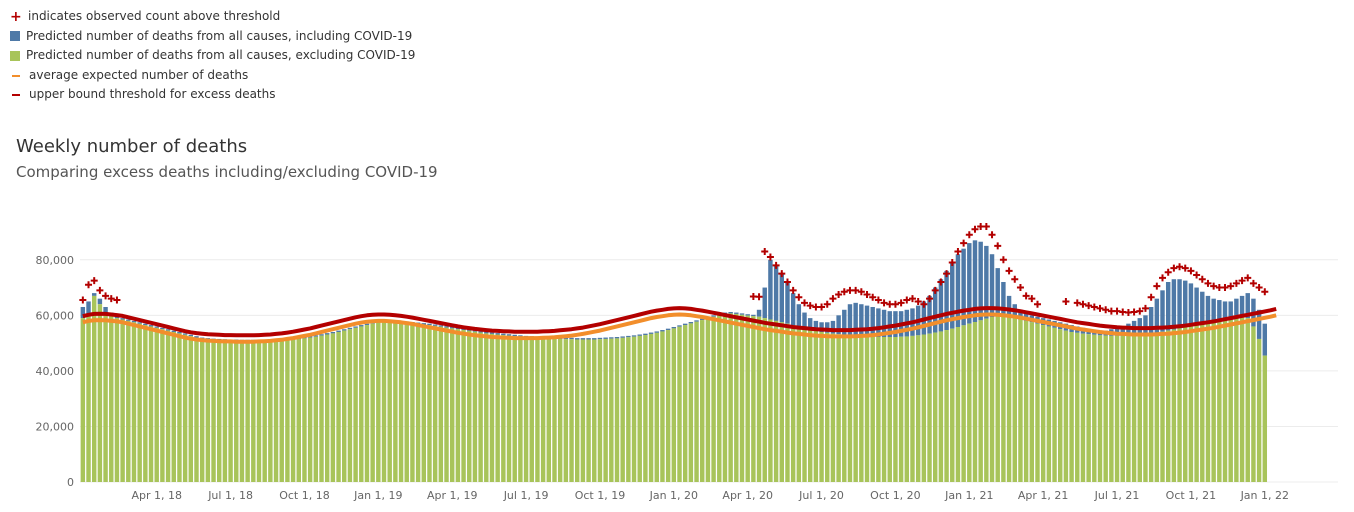  Describe the element at coordinates (679, 322) in the screenshot. I see `upper-threshold-line` at that location.